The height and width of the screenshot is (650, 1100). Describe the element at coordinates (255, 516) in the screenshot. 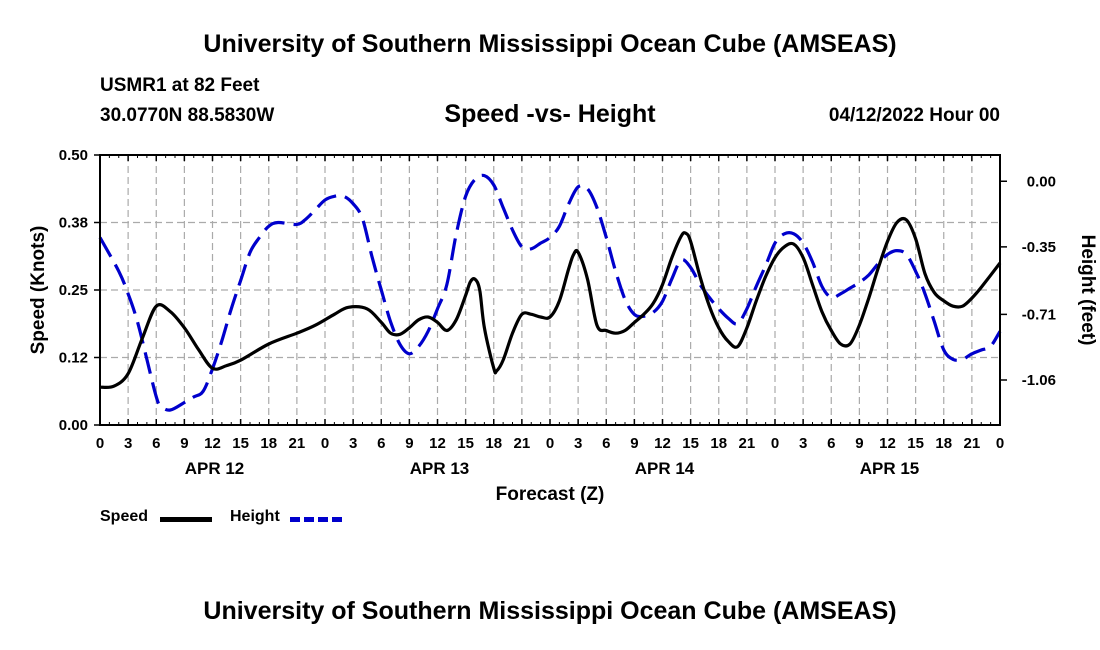

I see `legend-height-label: Height` at that location.